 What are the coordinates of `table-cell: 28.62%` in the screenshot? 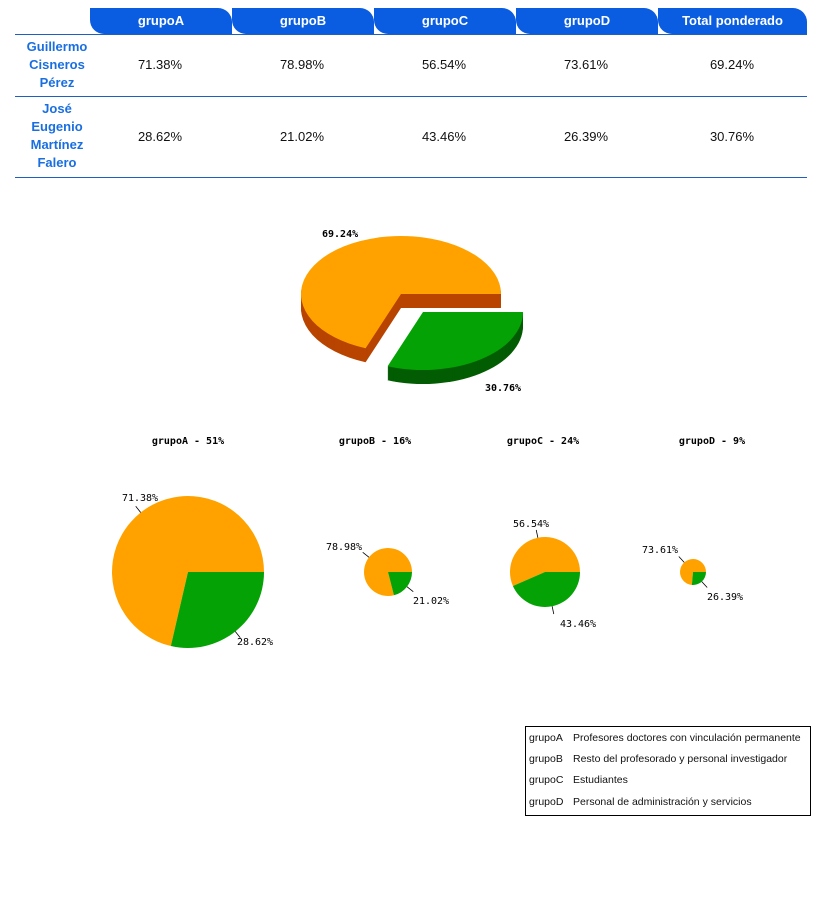 It's located at (160, 136).